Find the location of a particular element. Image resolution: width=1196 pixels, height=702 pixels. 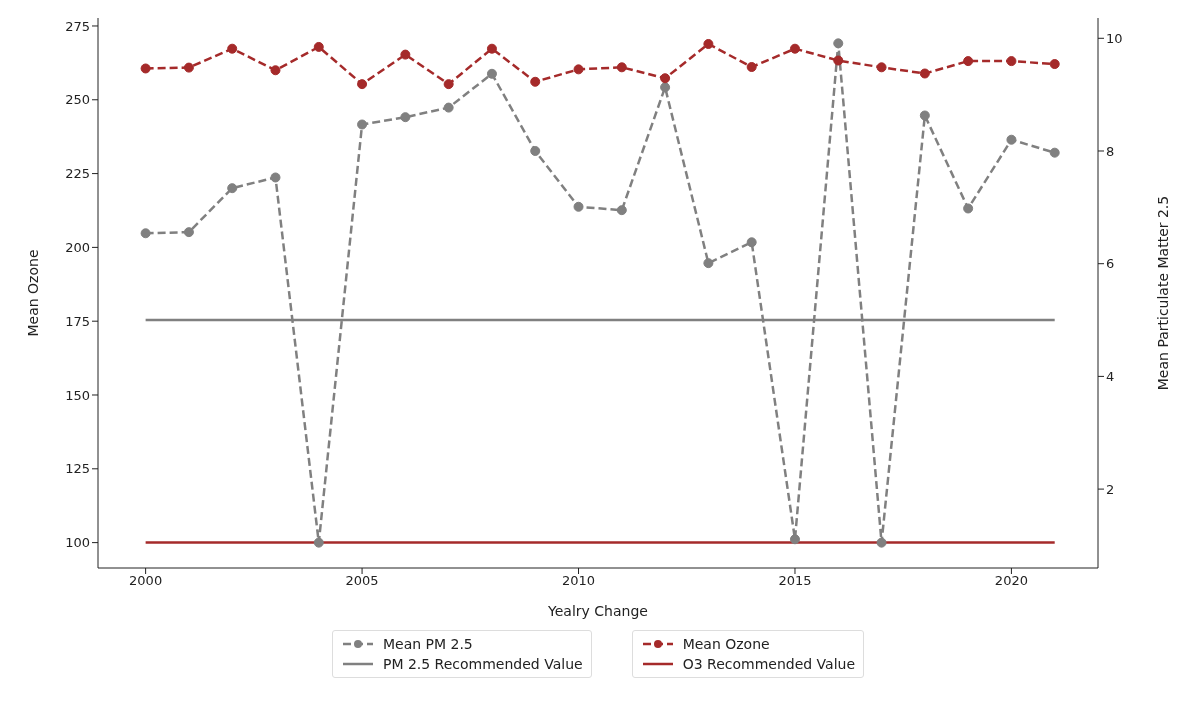

y-tick-label: 100 is located at coordinates (77, 543).